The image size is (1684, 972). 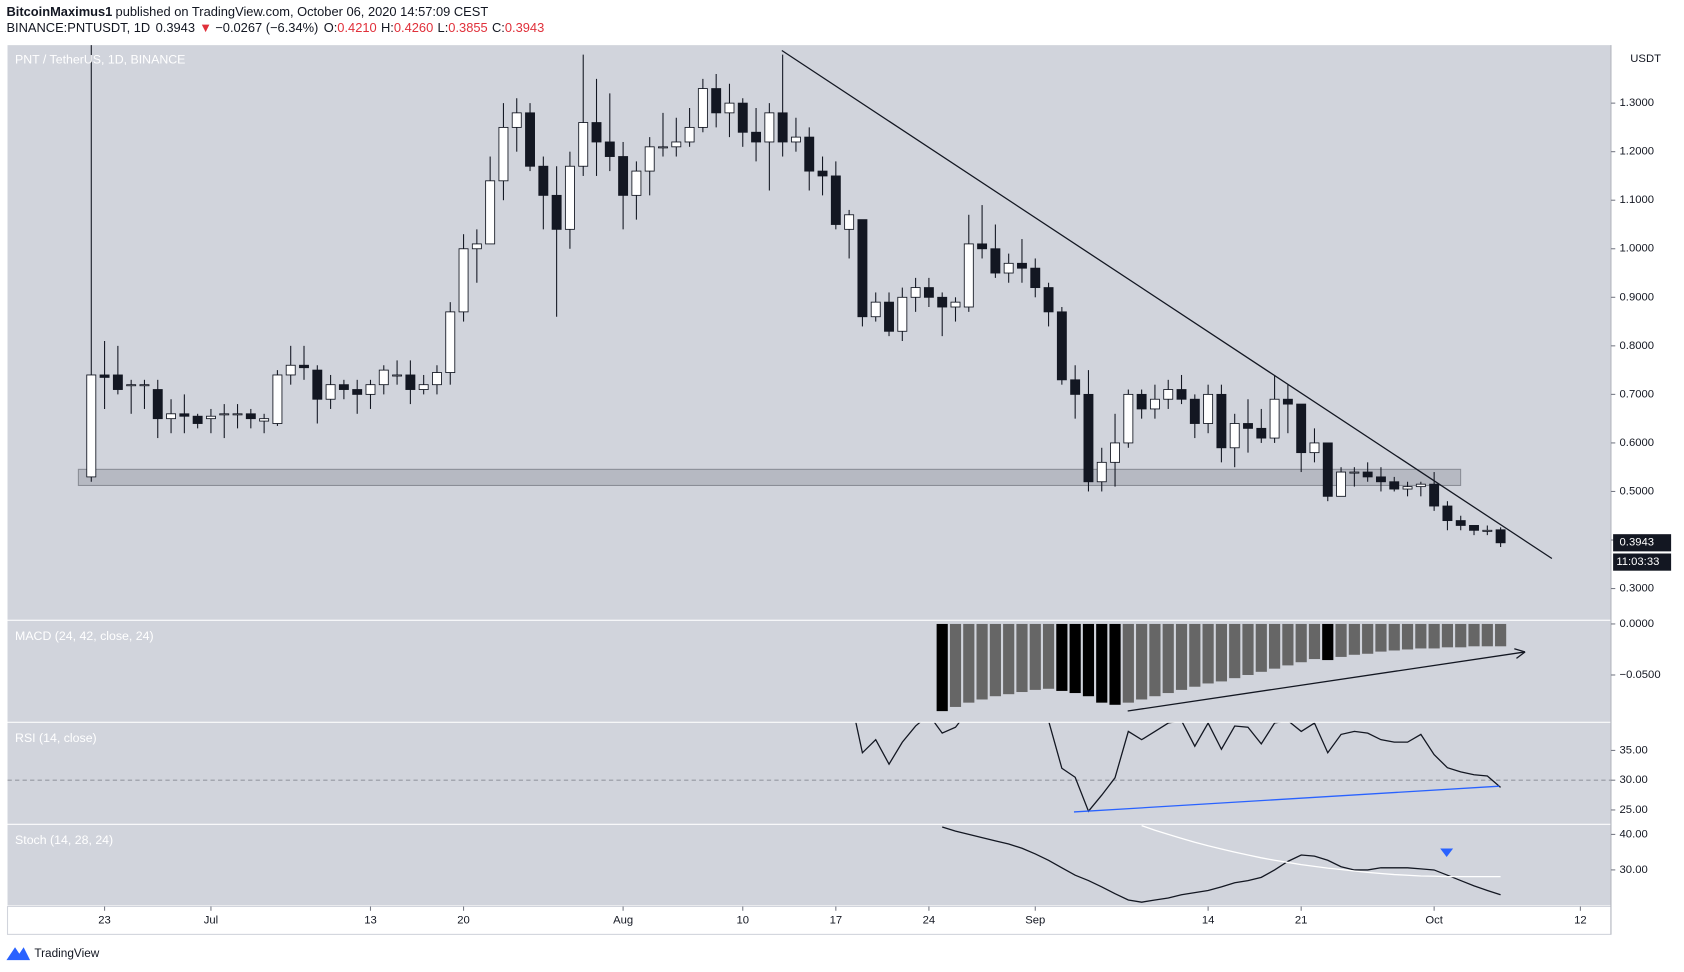 I want to click on x-tick-label: Jul, so click(x=211, y=920).